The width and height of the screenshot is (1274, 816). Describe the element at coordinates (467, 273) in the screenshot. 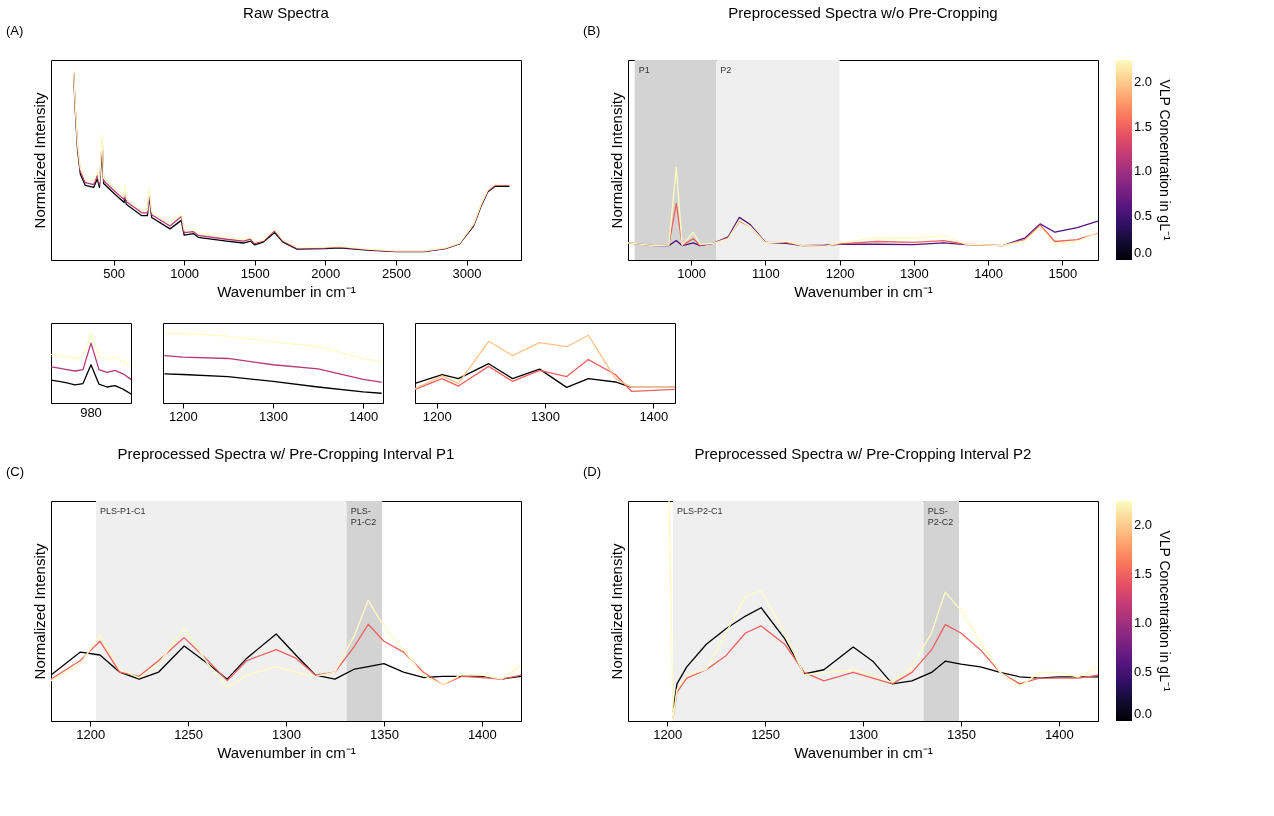

I see `x-tick-label: 3000` at that location.